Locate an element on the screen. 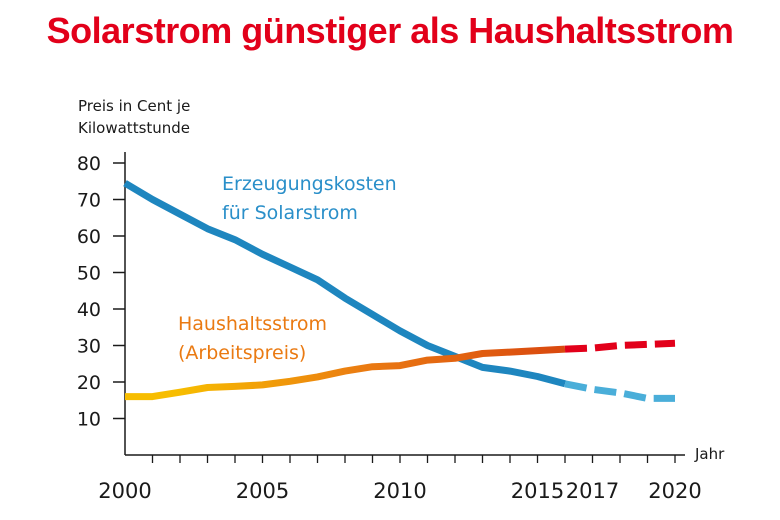 The width and height of the screenshot is (780, 520). chart-title: Solarstrom günstiger als Haushaltsstrom is located at coordinates (390, 30).